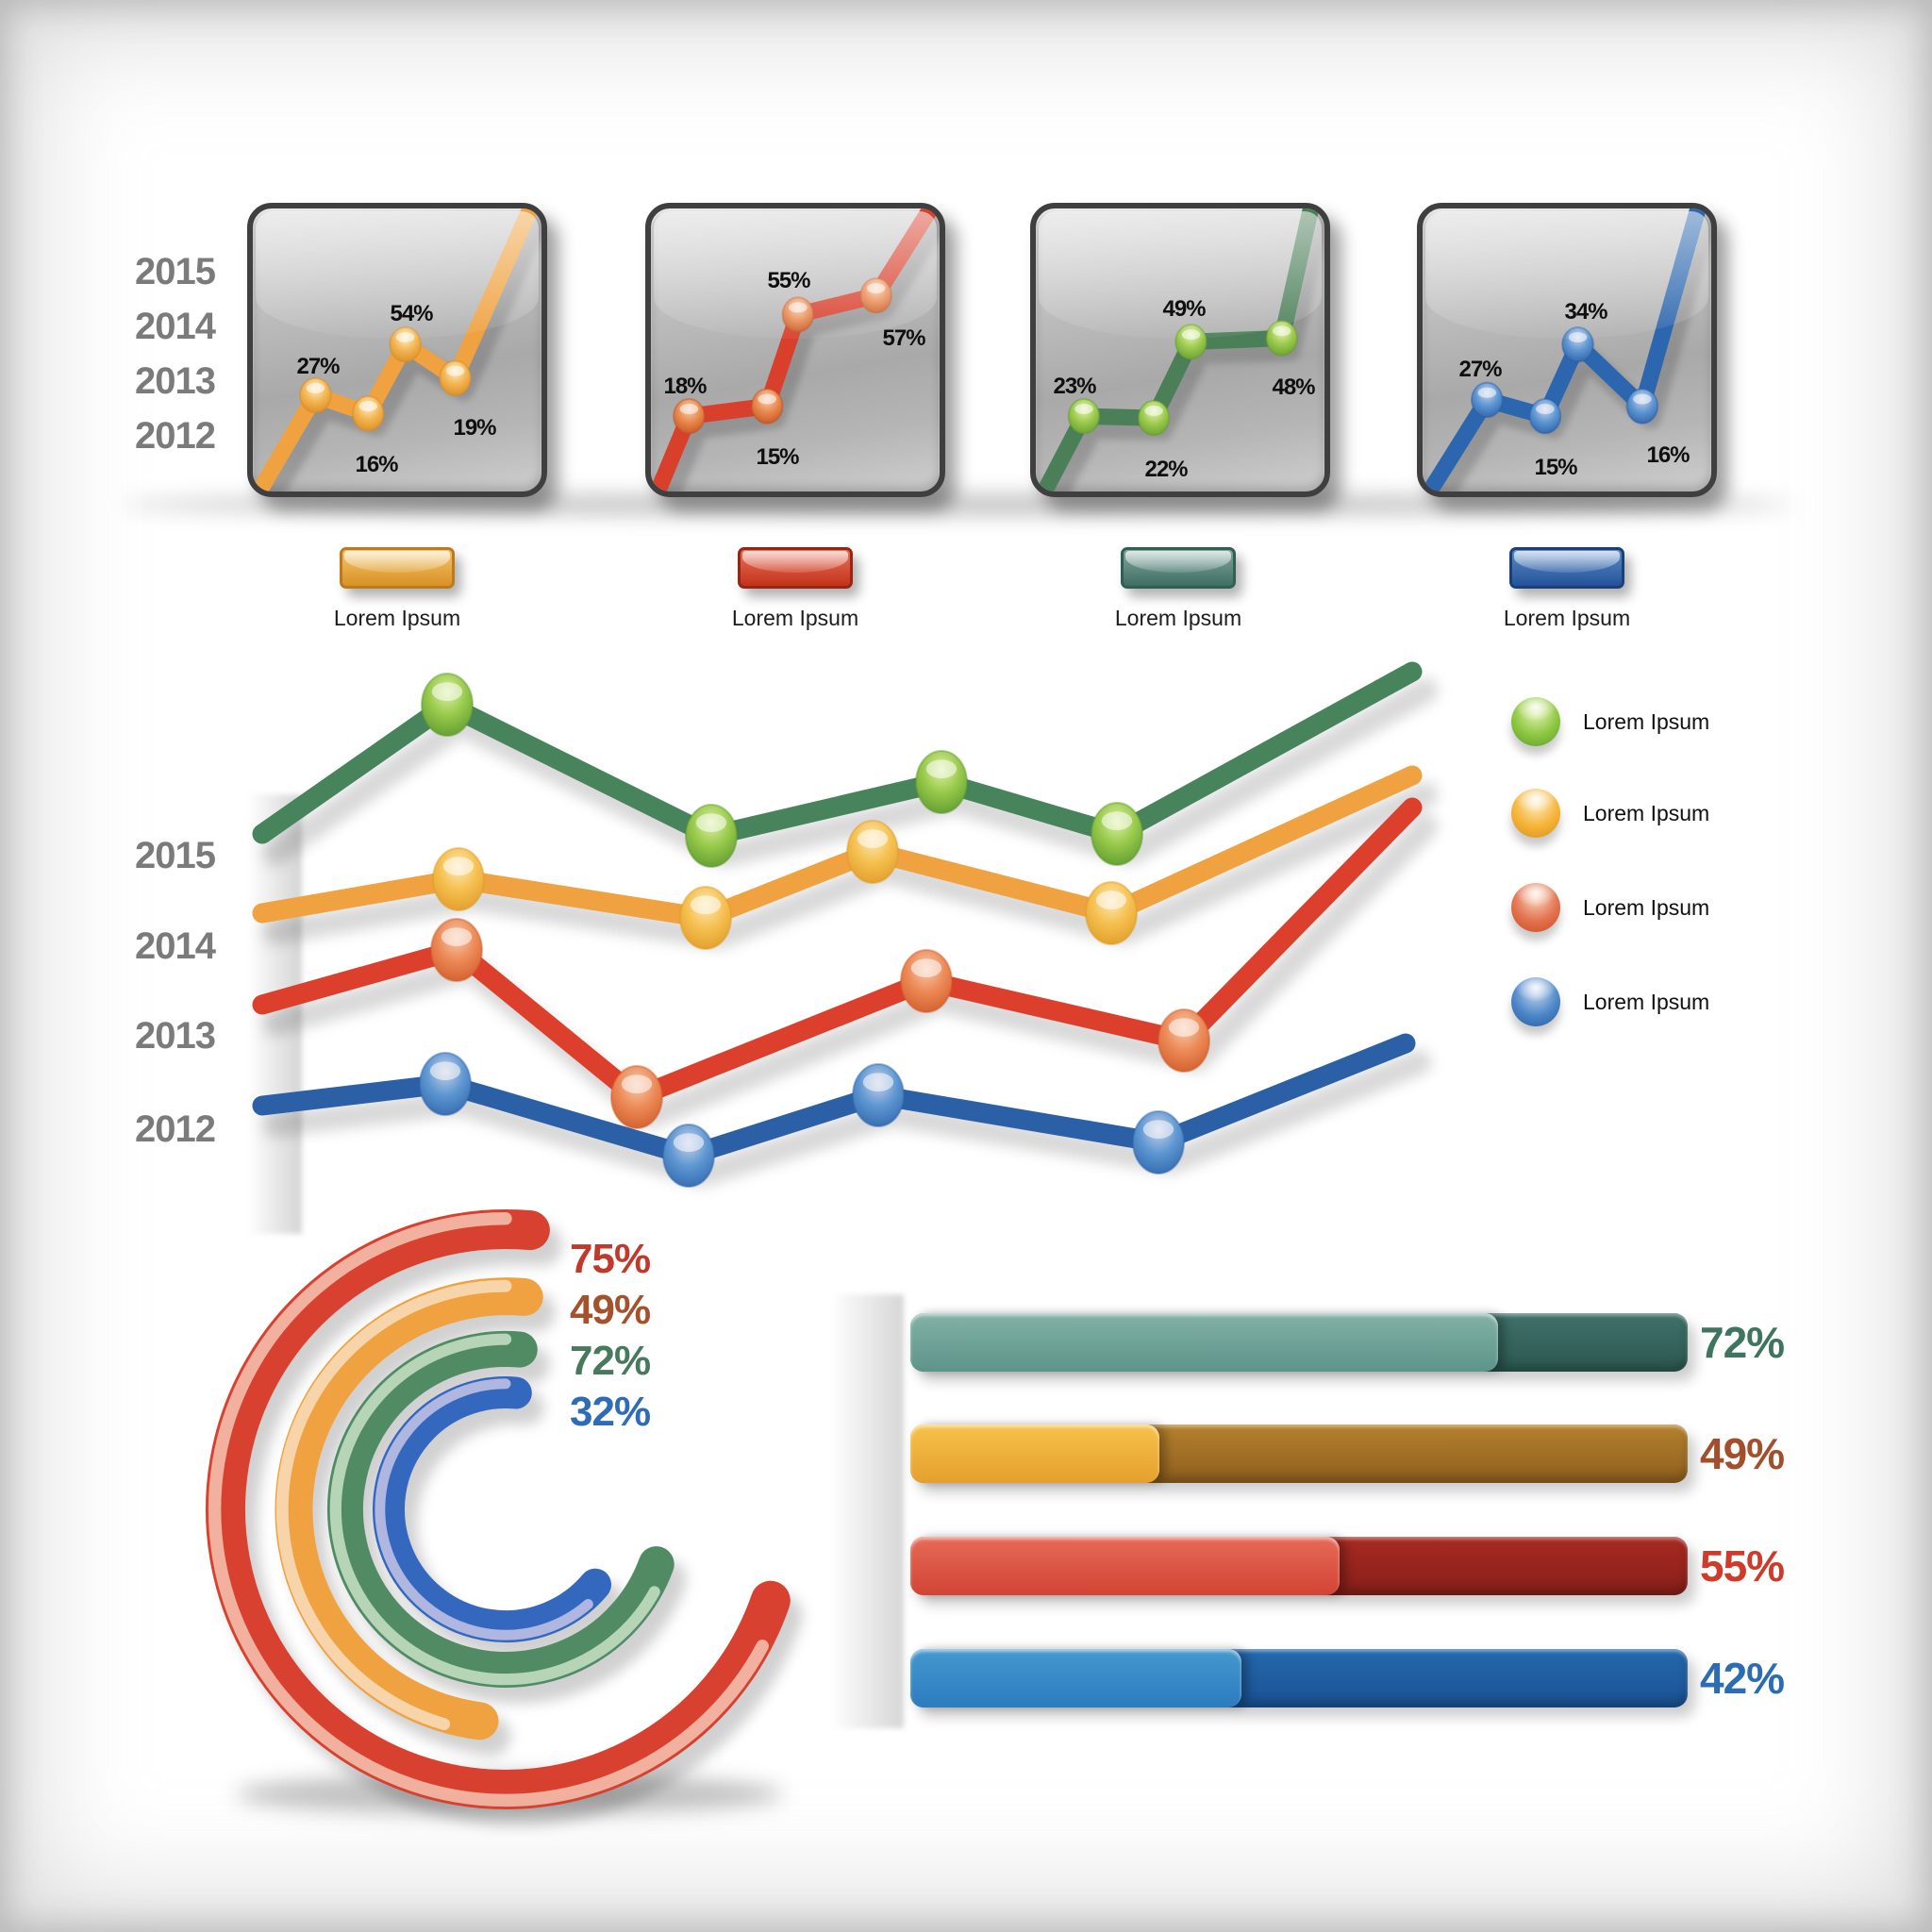 This screenshot has height=1932, width=1932. I want to click on mini-chart-panel-green: 23% 22% 49% 48%, so click(1180, 350).